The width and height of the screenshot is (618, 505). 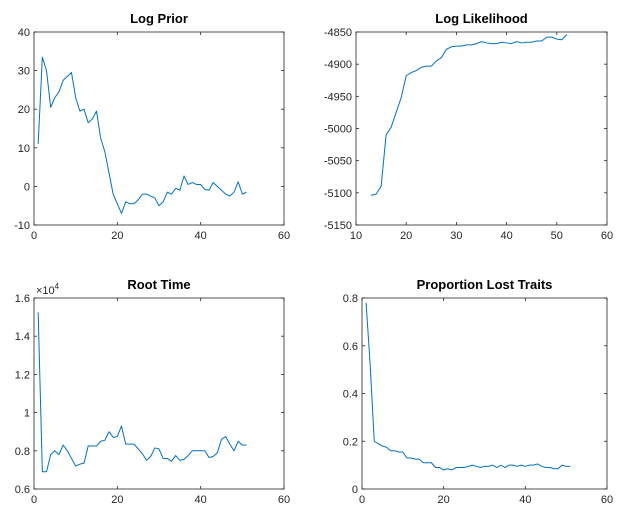 I want to click on log-likelihood-title: Log Likelihood, so click(x=481, y=18).